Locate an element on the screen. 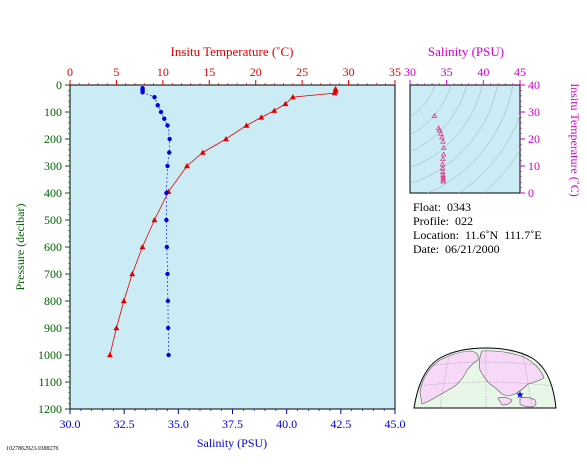  ts-temperature-axis-label: Insitu Temperature (˚C) is located at coordinates (575, 140).